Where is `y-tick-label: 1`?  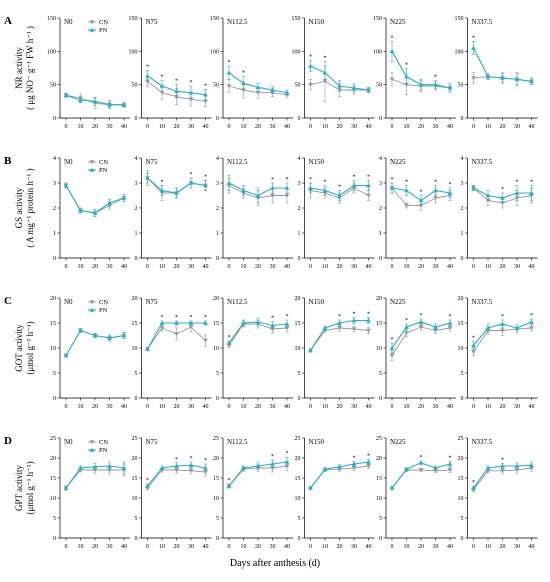
y-tick-label: 1 is located at coordinates (299, 234).